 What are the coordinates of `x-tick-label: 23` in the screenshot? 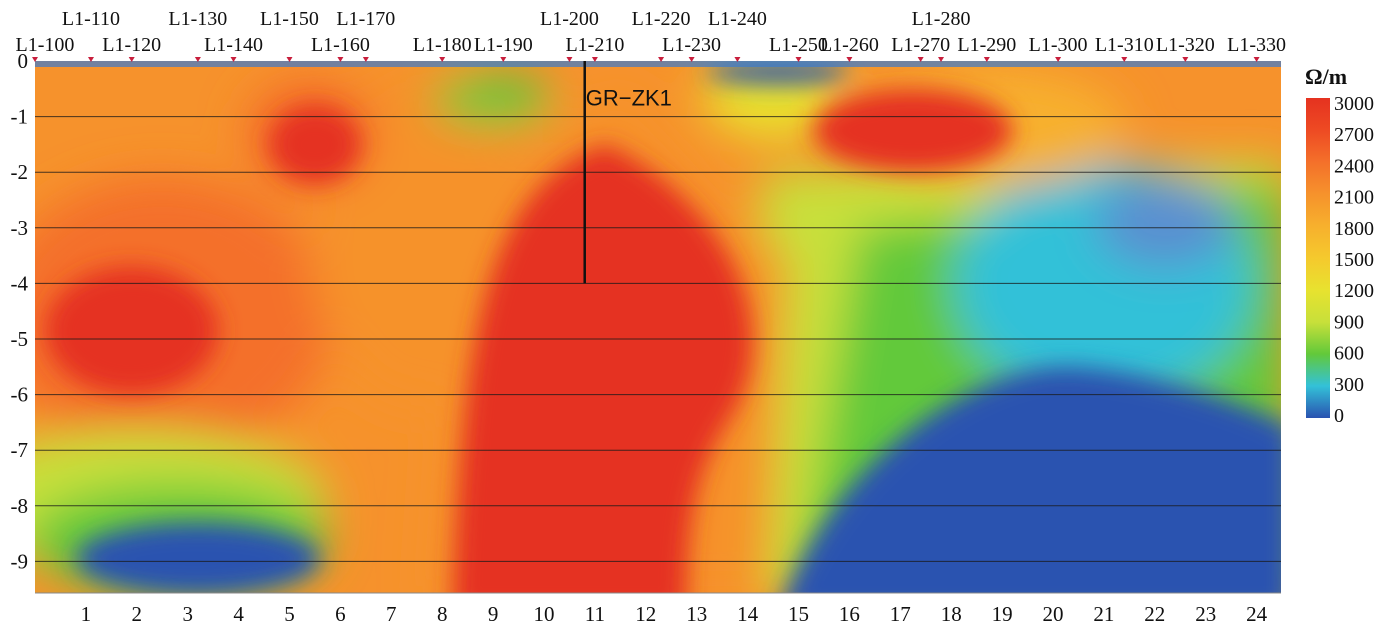 It's located at (1205, 614).